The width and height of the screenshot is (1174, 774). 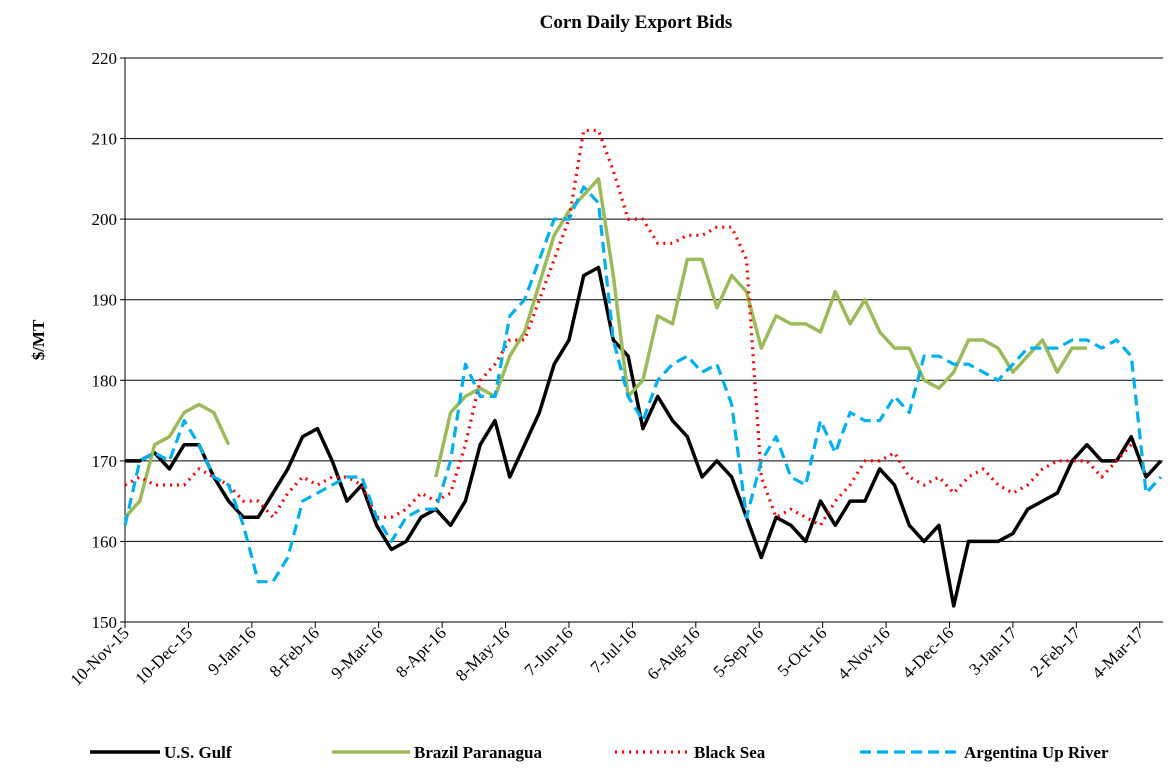 What do you see at coordinates (730, 752) in the screenshot?
I see `legend-label: Black Sea` at bounding box center [730, 752].